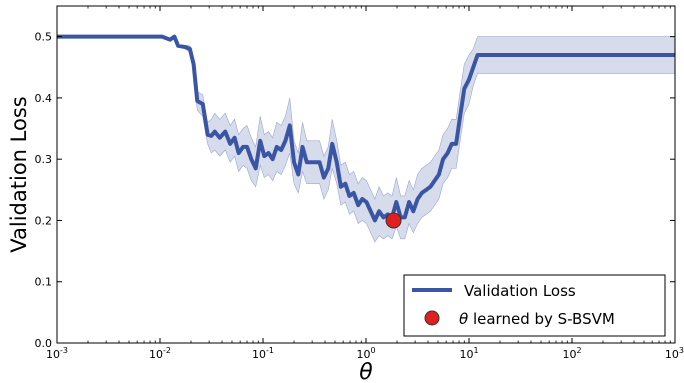 The width and height of the screenshot is (684, 383). Describe the element at coordinates (674, 353) in the screenshot. I see `x-tick-label: 10³` at that location.